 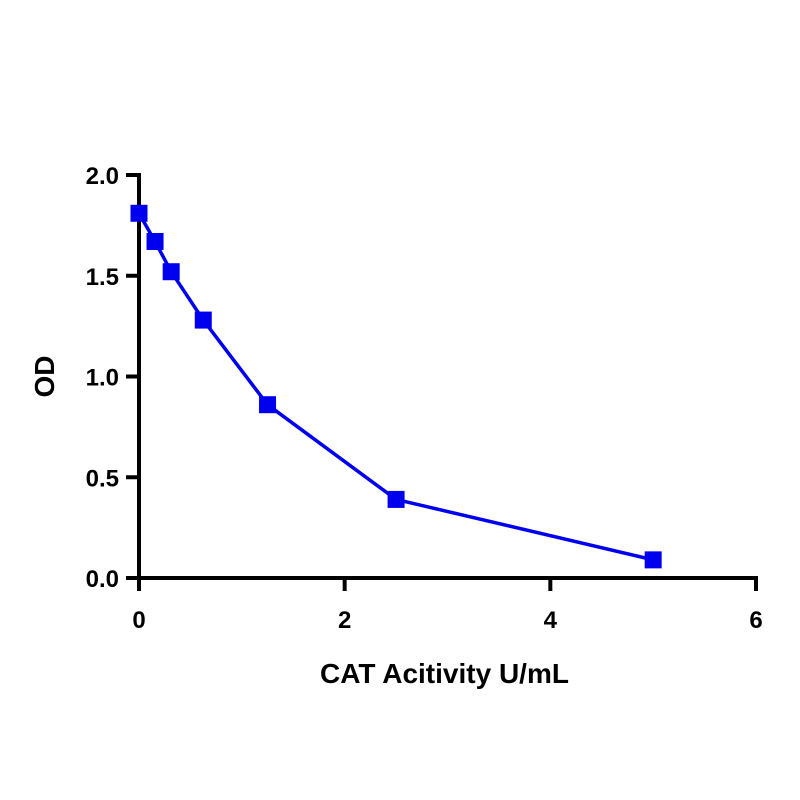 I want to click on x-tick-label: 6, so click(x=755, y=620).